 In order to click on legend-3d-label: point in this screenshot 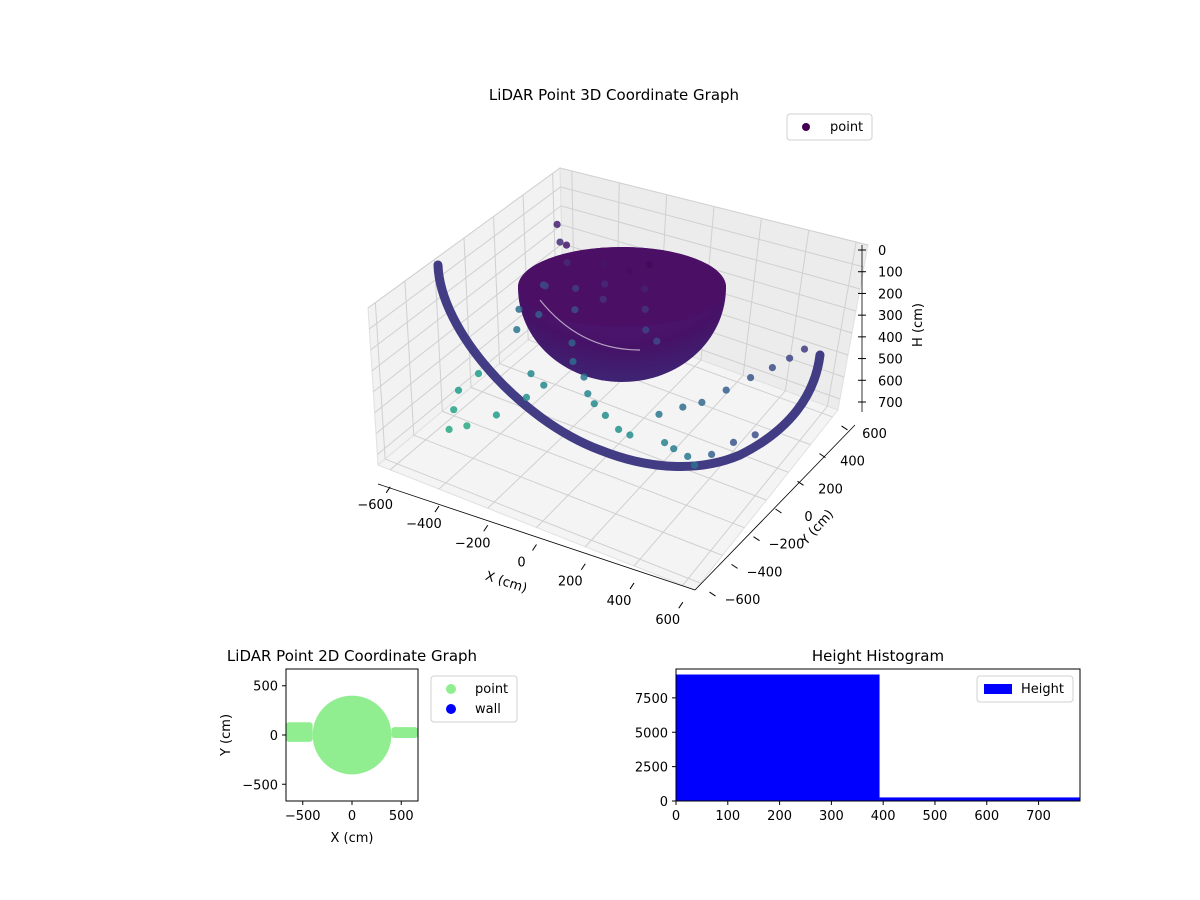, I will do `click(846, 127)`.